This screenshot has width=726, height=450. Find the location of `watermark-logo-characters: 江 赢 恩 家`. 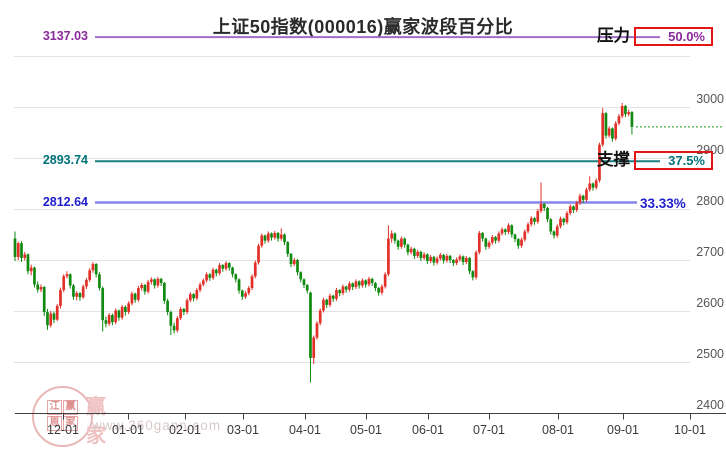

watermark-logo-characters: 江 赢 恩 家 is located at coordinates (63, 416).